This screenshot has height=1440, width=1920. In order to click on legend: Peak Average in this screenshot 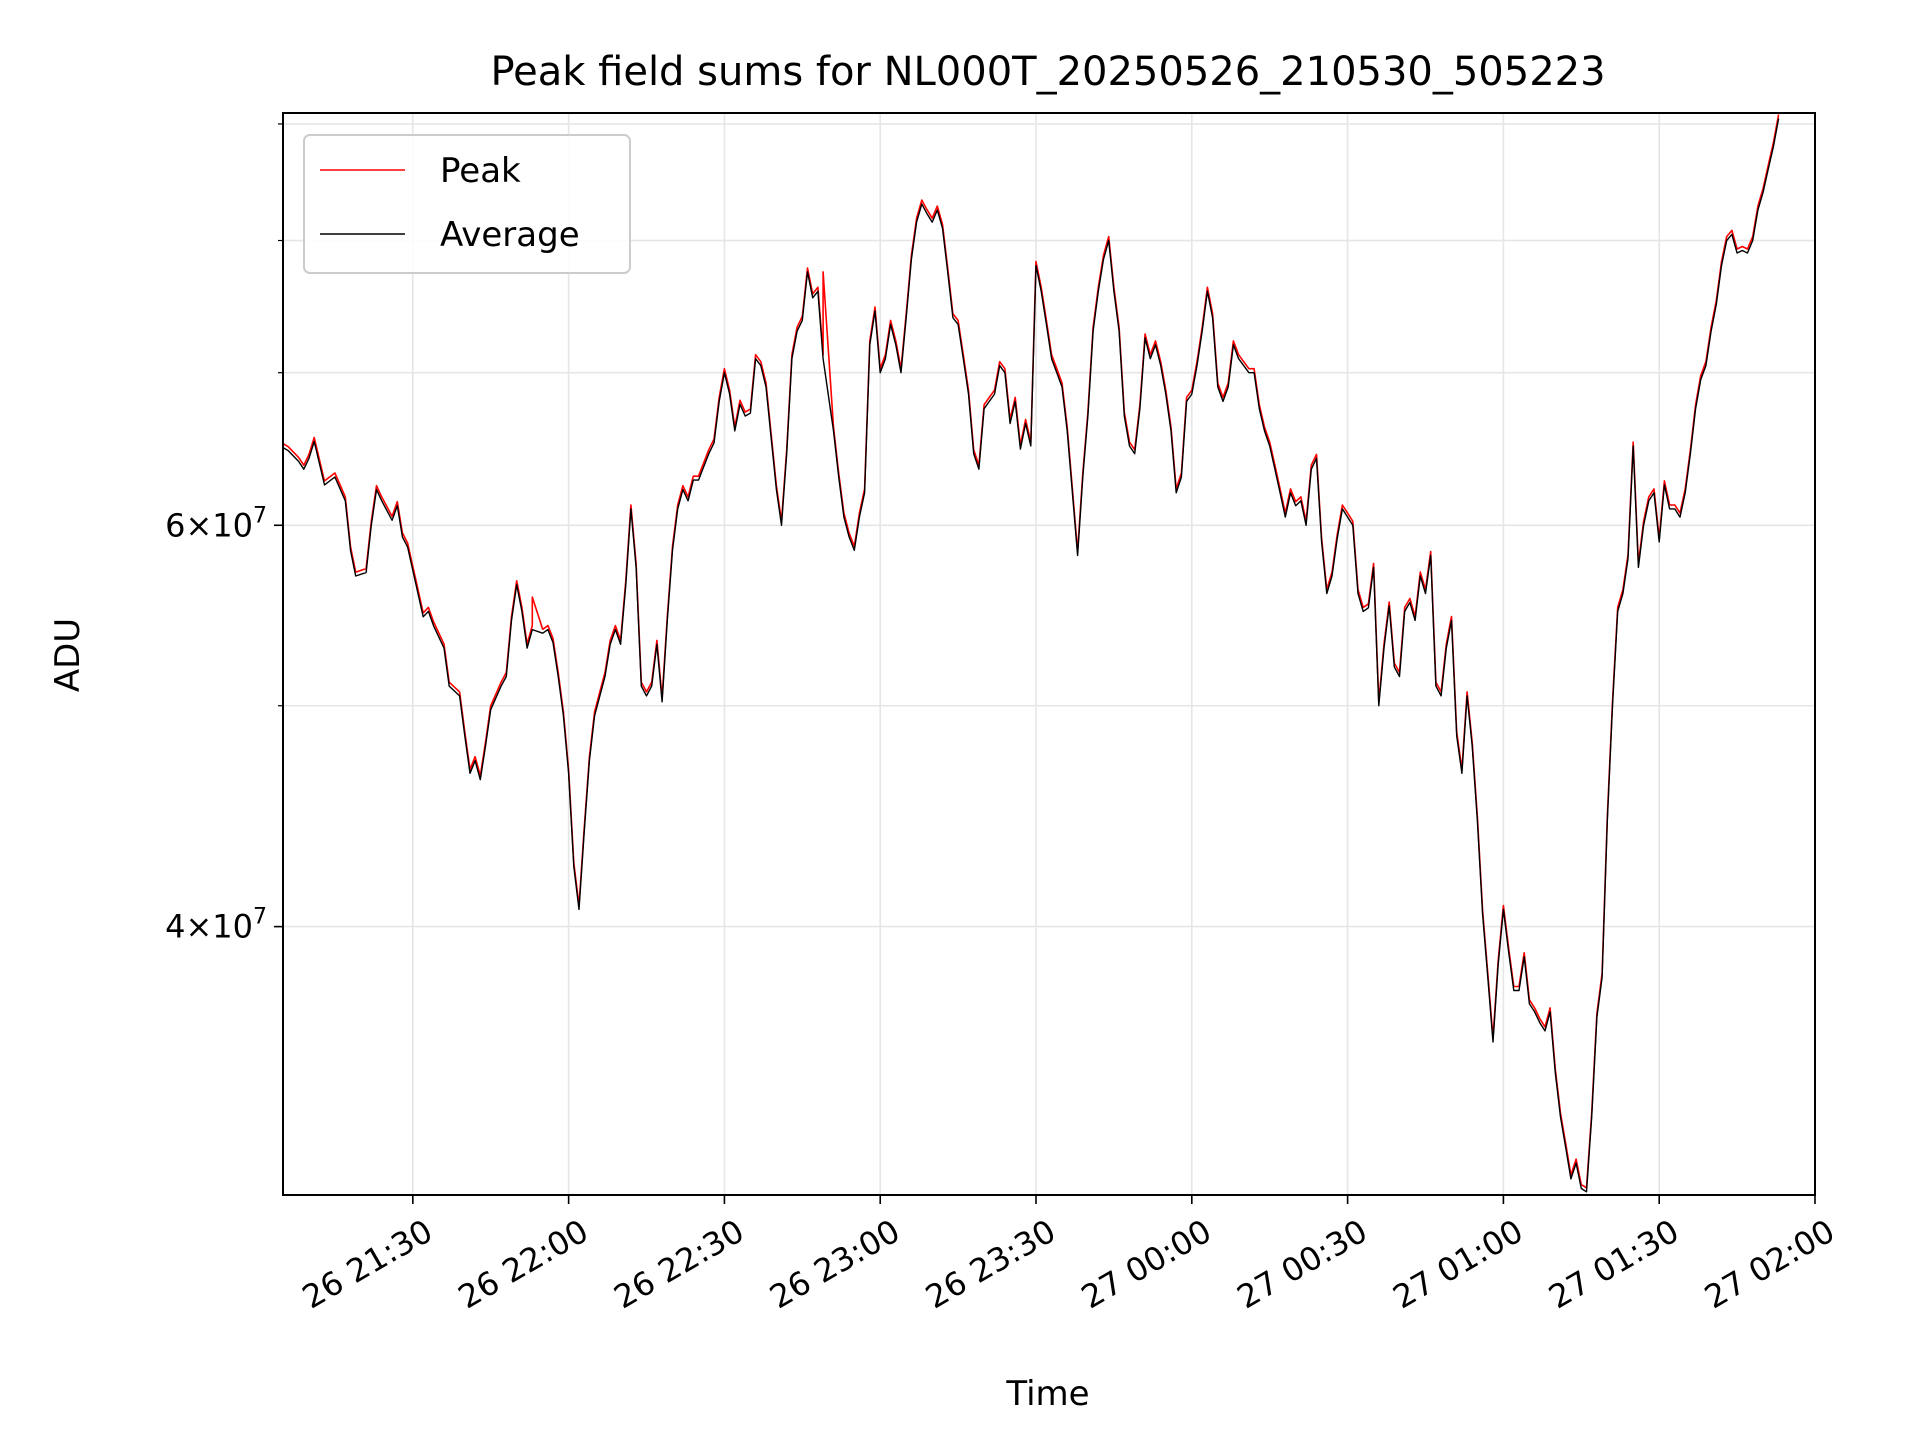, I will do `click(467, 204)`.